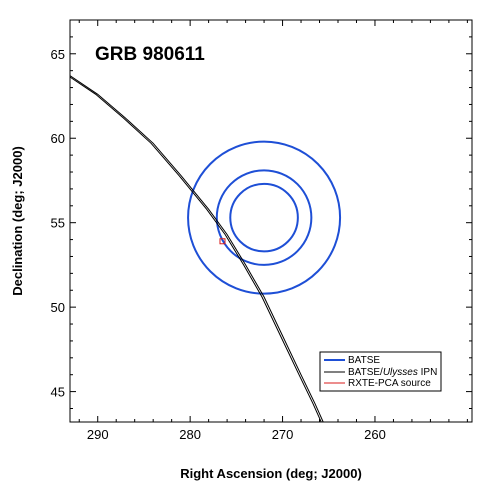 This screenshot has width=490, height=490. What do you see at coordinates (150, 54) in the screenshot?
I see `chart-title: GRB 980611` at bounding box center [150, 54].